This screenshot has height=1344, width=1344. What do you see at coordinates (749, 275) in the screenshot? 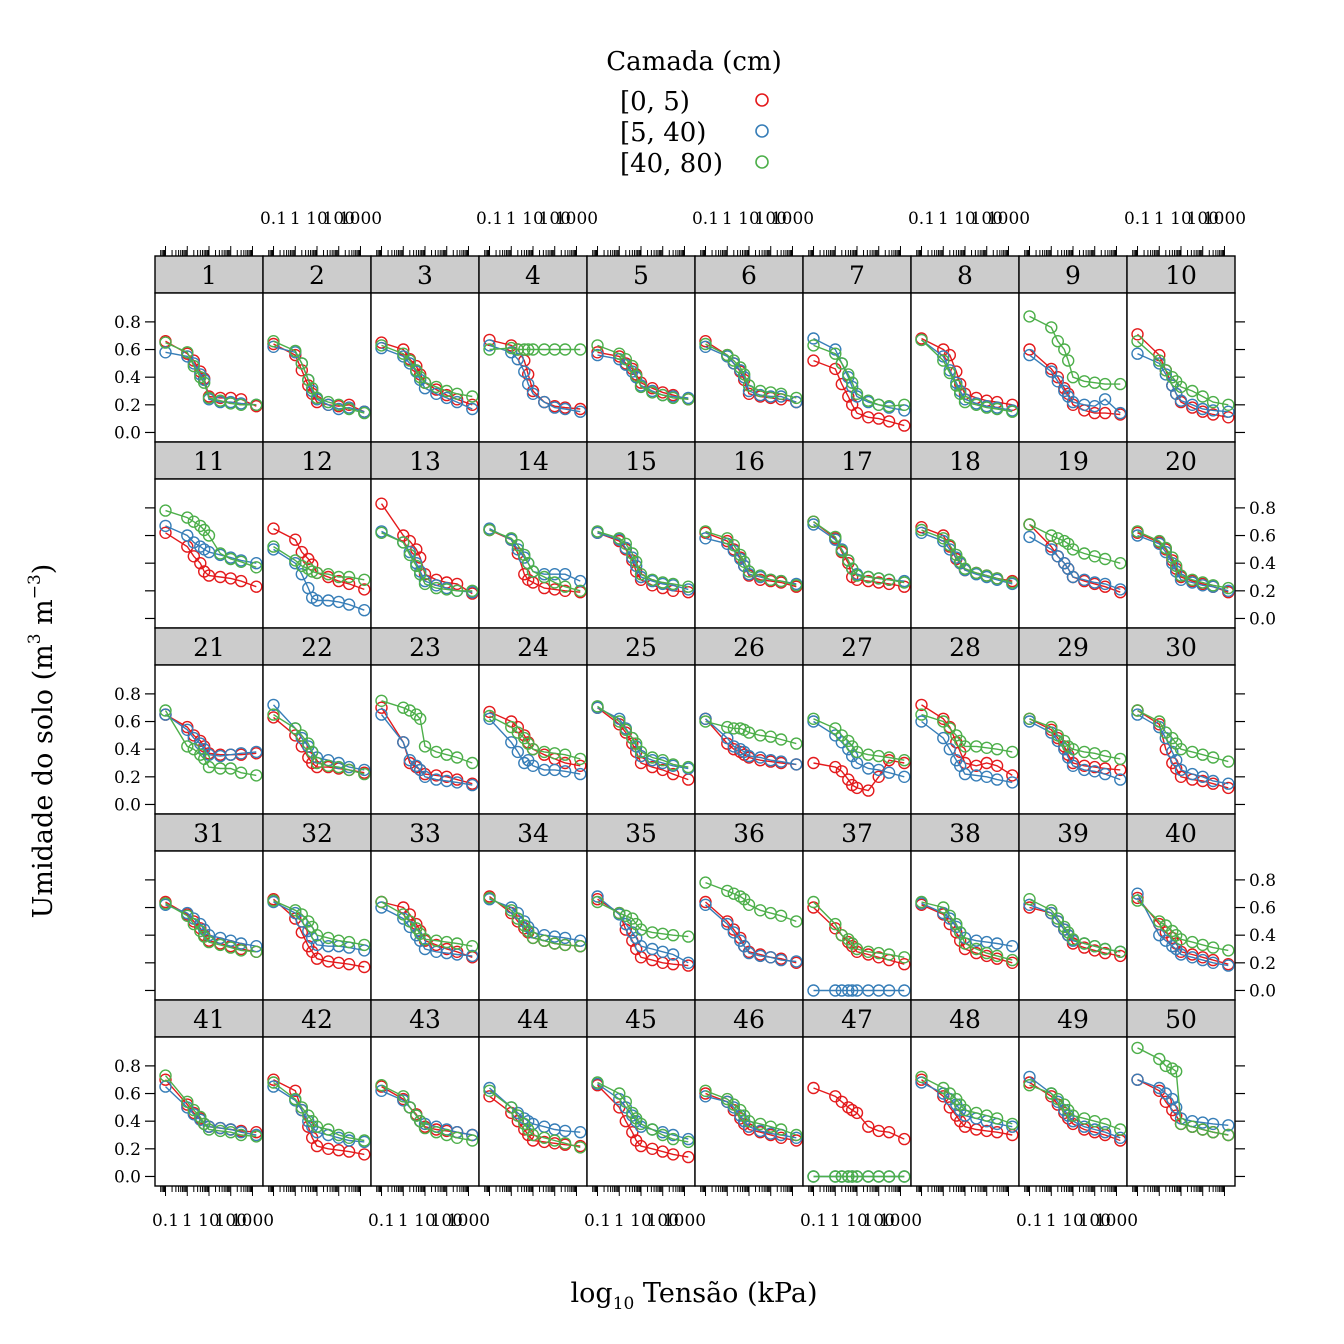
I see `strip-label: 6` at bounding box center [749, 275].